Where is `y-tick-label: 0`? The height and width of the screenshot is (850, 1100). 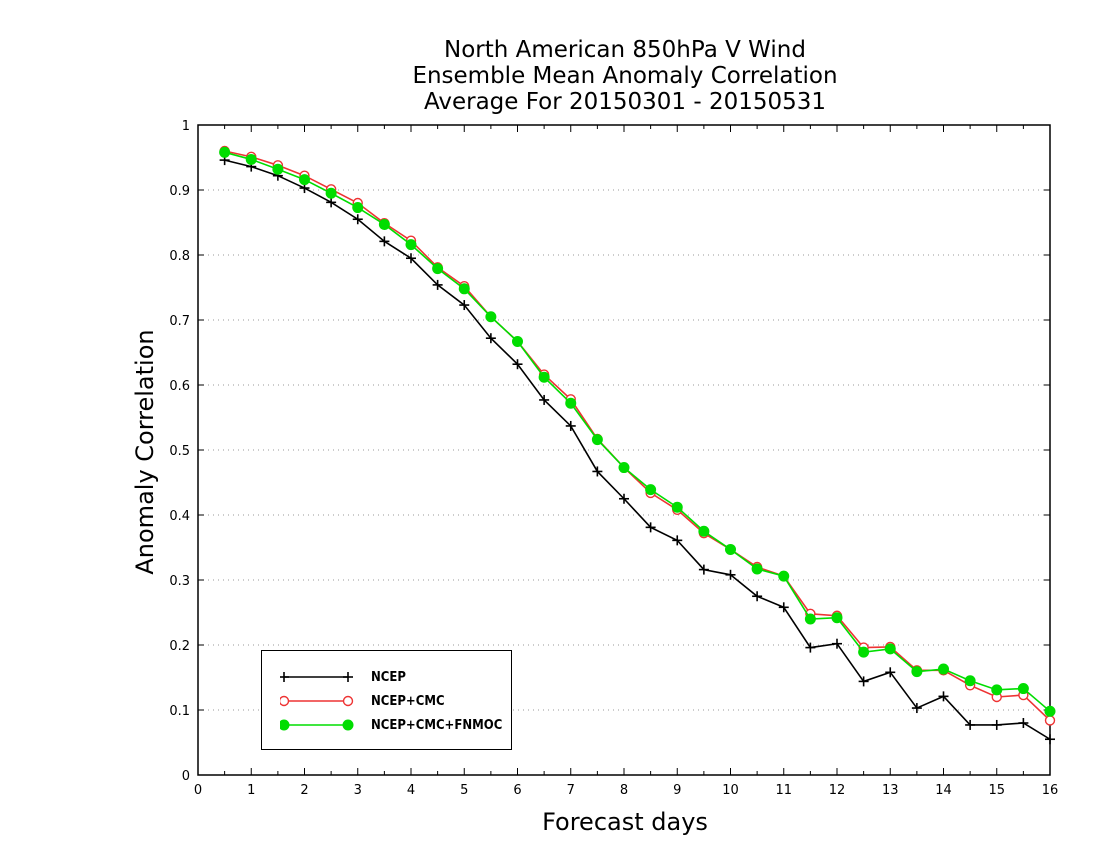 y-tick-label: 0 is located at coordinates (186, 776).